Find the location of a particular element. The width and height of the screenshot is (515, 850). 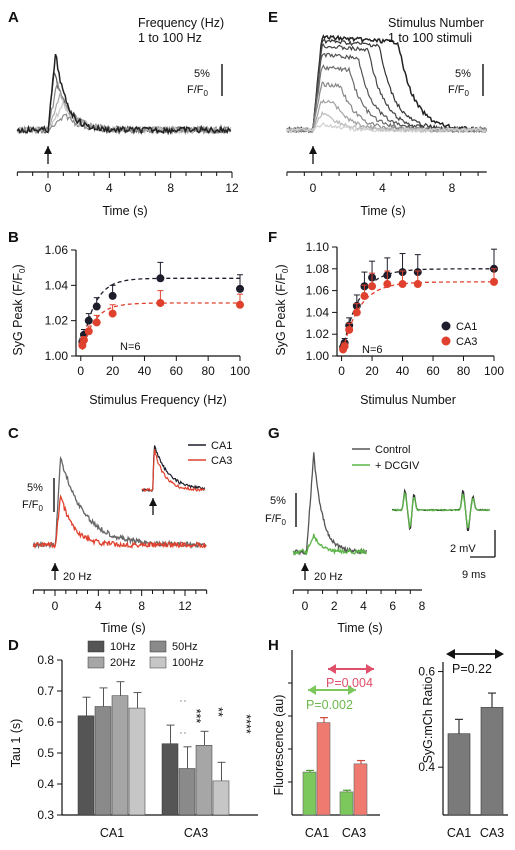

panel-c-xlabel: Time (s) is located at coordinates (122, 628).